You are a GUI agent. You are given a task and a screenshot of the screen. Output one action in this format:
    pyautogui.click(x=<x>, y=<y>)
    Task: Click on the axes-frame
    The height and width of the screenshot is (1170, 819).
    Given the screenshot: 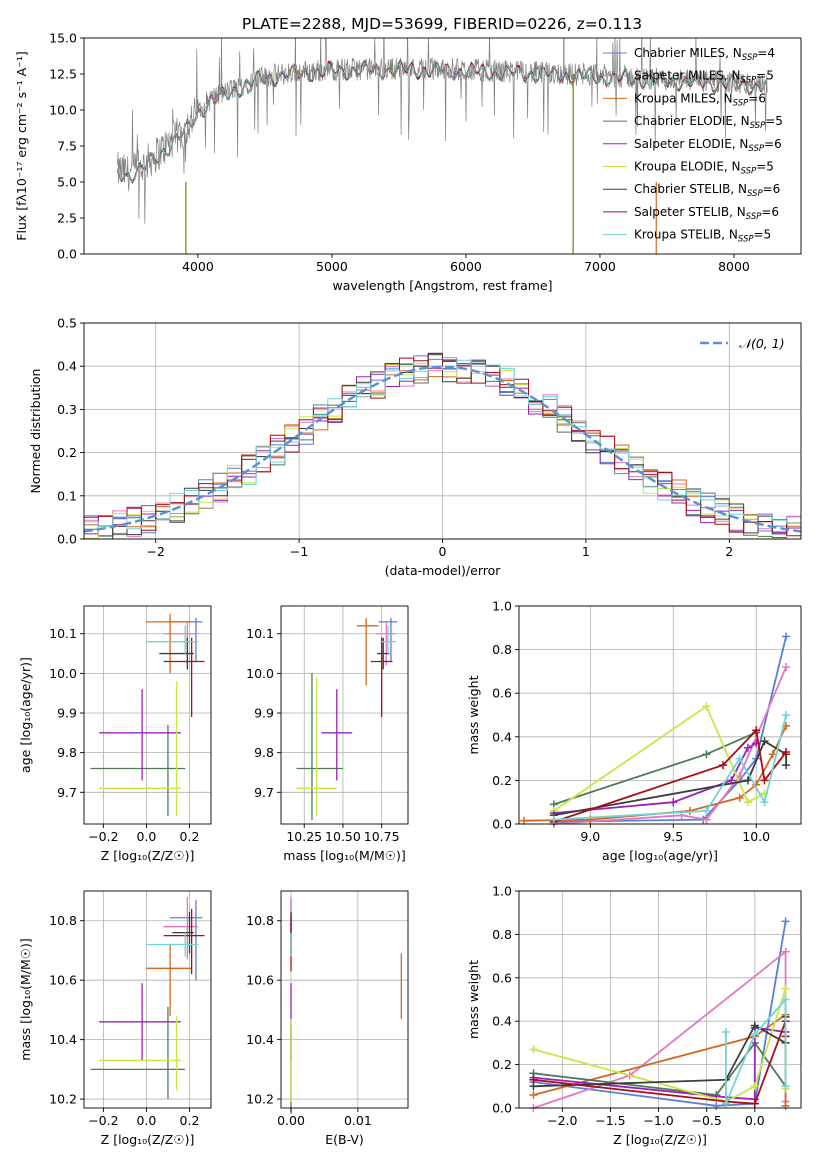 What is the action you would take?
    pyautogui.click(x=147, y=715)
    